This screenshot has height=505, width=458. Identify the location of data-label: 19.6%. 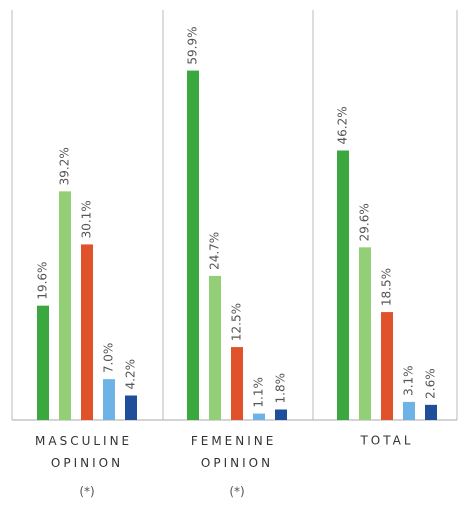
(43, 281).